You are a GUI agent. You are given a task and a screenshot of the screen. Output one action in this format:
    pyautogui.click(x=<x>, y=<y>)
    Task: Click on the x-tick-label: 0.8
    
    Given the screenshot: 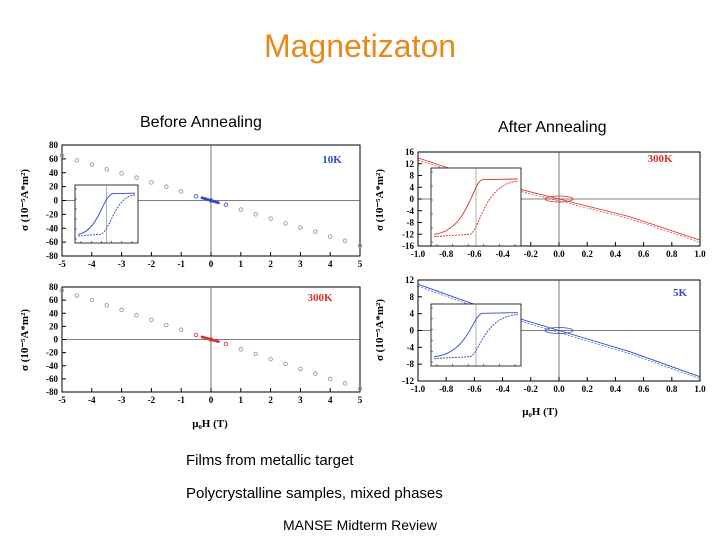 What is the action you would take?
    pyautogui.click(x=672, y=389)
    